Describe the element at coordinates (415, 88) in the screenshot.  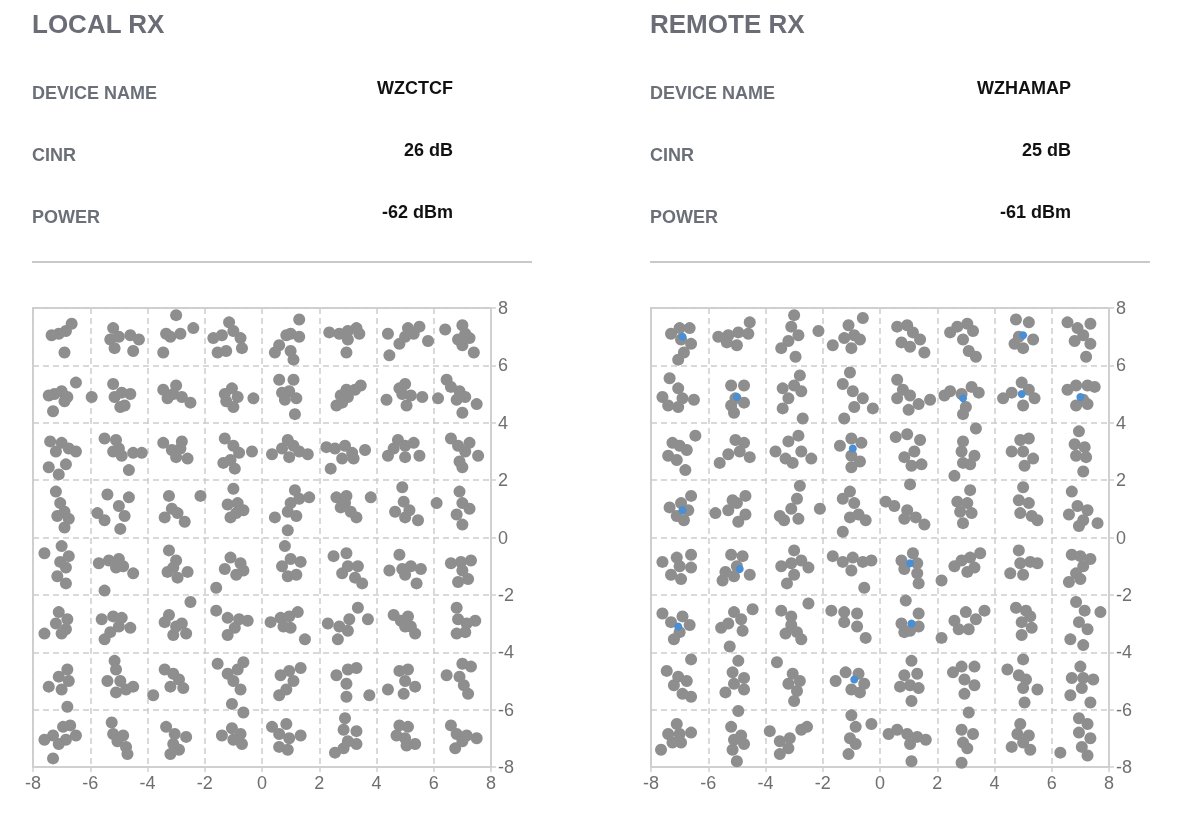
I see `text: WZCTCF` at that location.